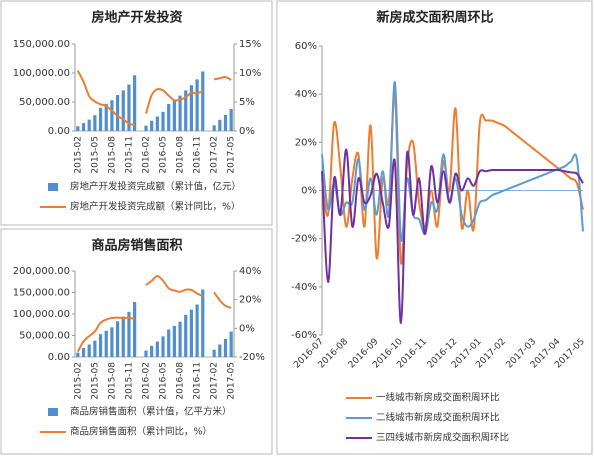 The height and width of the screenshot is (456, 594). What do you see at coordinates (41, 271) in the screenshot?
I see `y-tick-label: 200,000.00` at bounding box center [41, 271].